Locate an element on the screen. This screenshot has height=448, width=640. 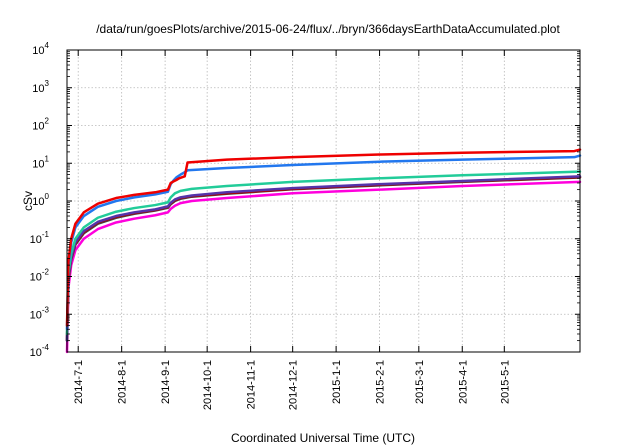
x-tick-label: 2015-5-1 is located at coordinates (505, 382).